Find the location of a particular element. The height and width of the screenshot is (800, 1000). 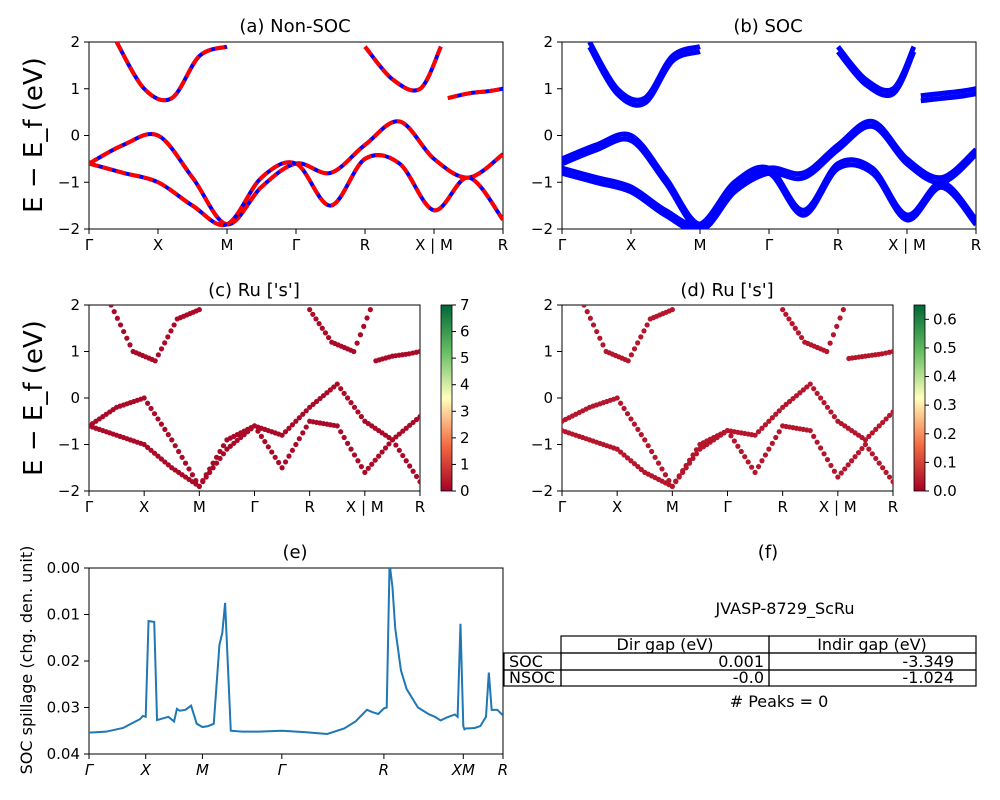

x-tick-label: M is located at coordinates (202, 770).